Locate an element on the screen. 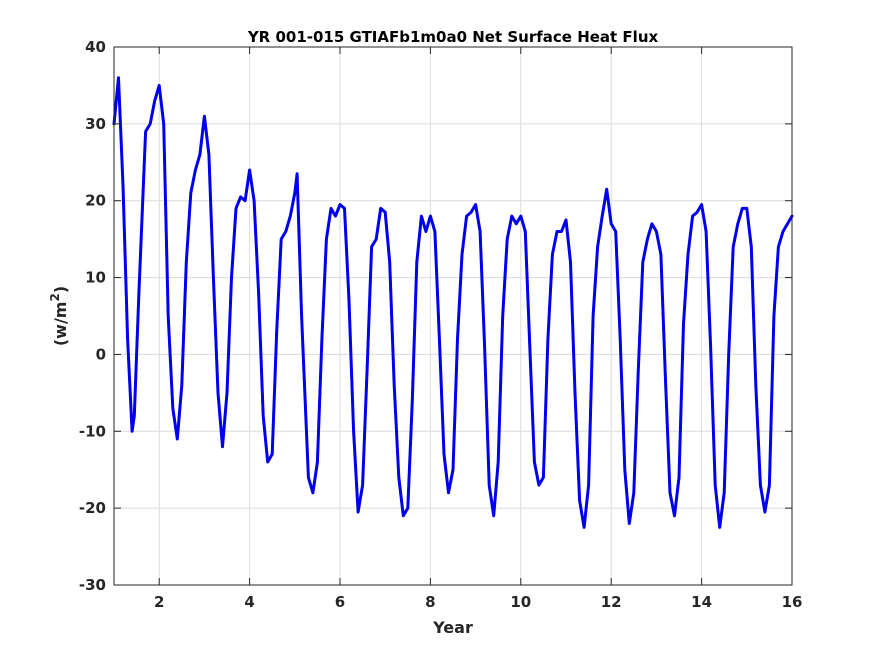  y-tick-label: 20 is located at coordinates (95, 201).